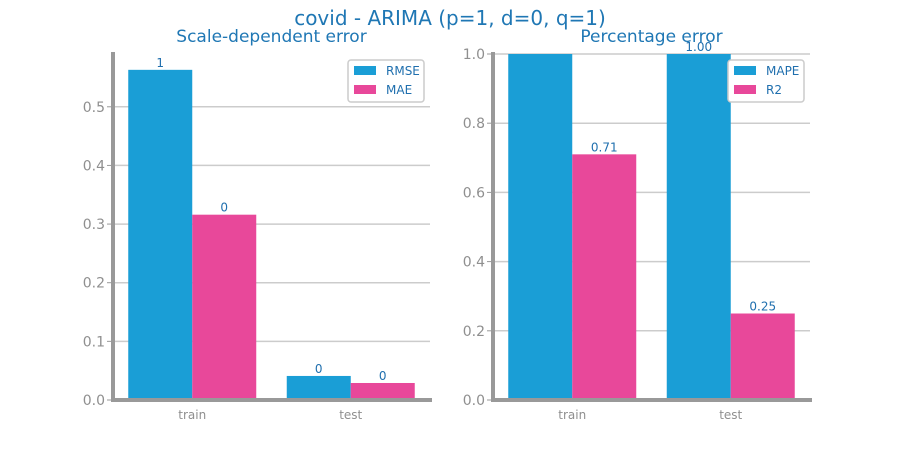 Image resolution: width=900 pixels, height=450 pixels. What do you see at coordinates (224, 307) in the screenshot?
I see `bar-mae-train` at bounding box center [224, 307].